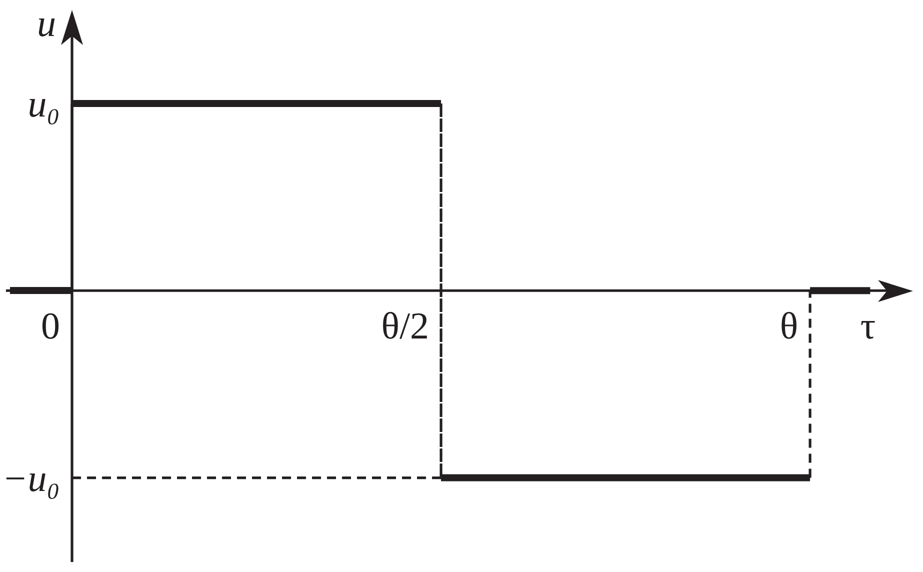 The height and width of the screenshot is (572, 923). Describe the element at coordinates (405, 327) in the screenshot. I see `x-tick-label: θ/2` at that location.